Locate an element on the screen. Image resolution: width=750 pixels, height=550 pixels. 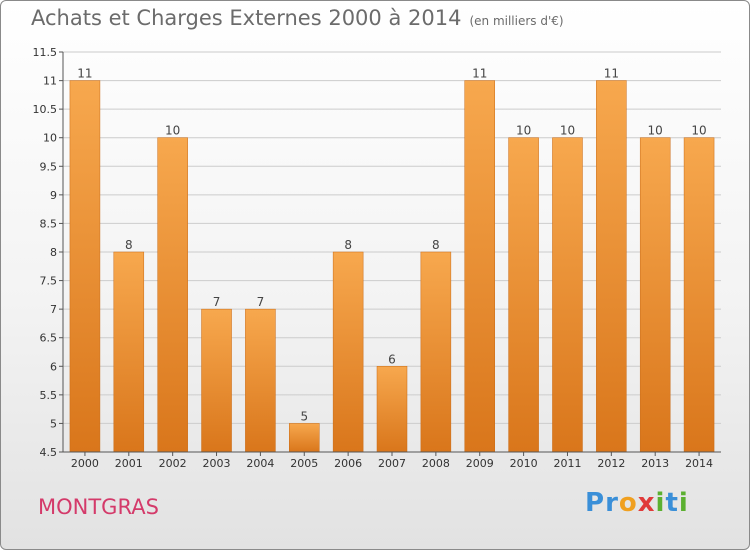
proxiti-logo: Proxiti is located at coordinates (637, 503).